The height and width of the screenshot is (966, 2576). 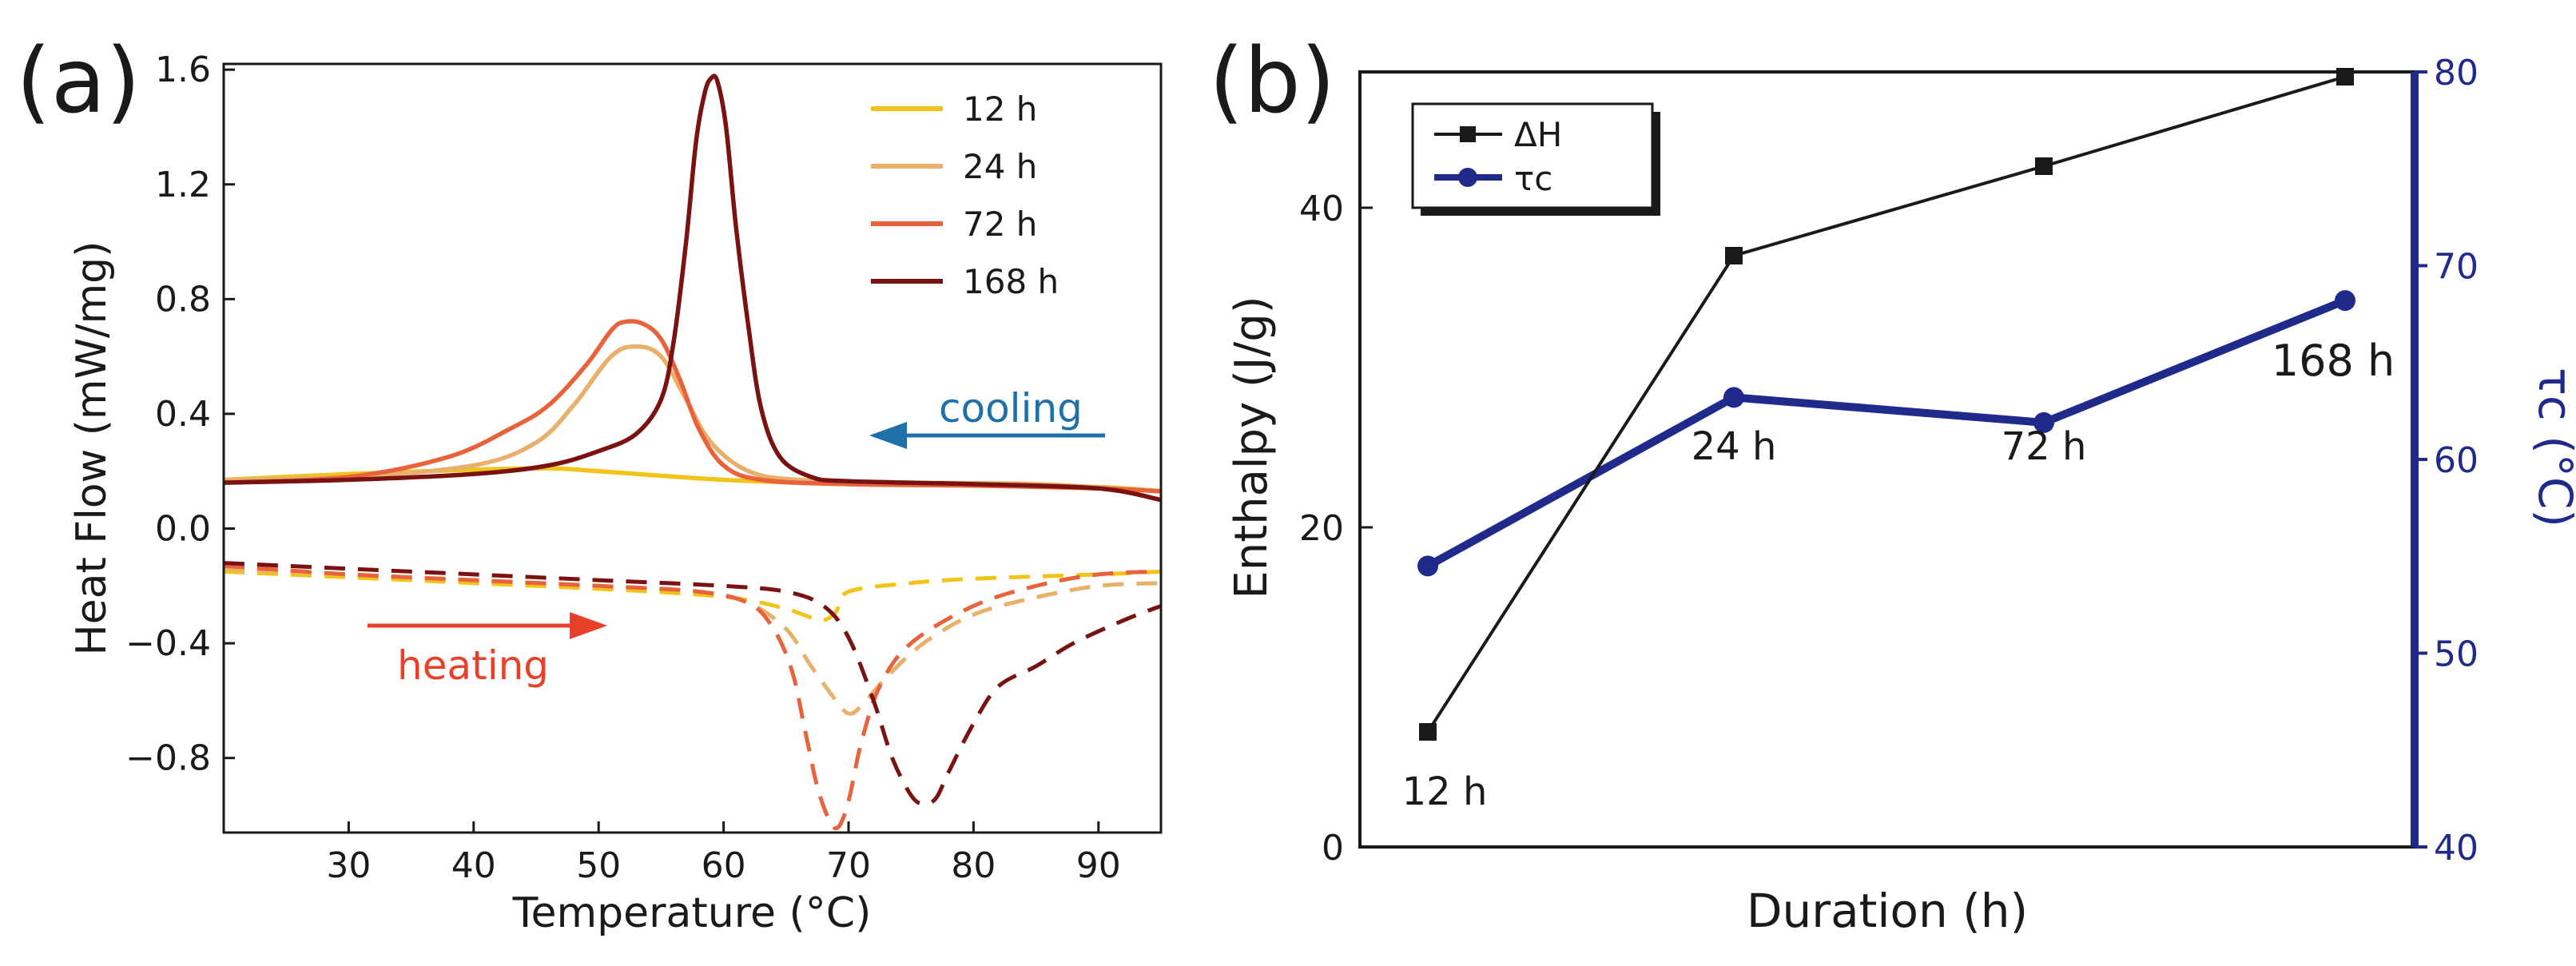 What do you see at coordinates (1321, 209) in the screenshot?
I see `left-y-tick-label: 40` at bounding box center [1321, 209].